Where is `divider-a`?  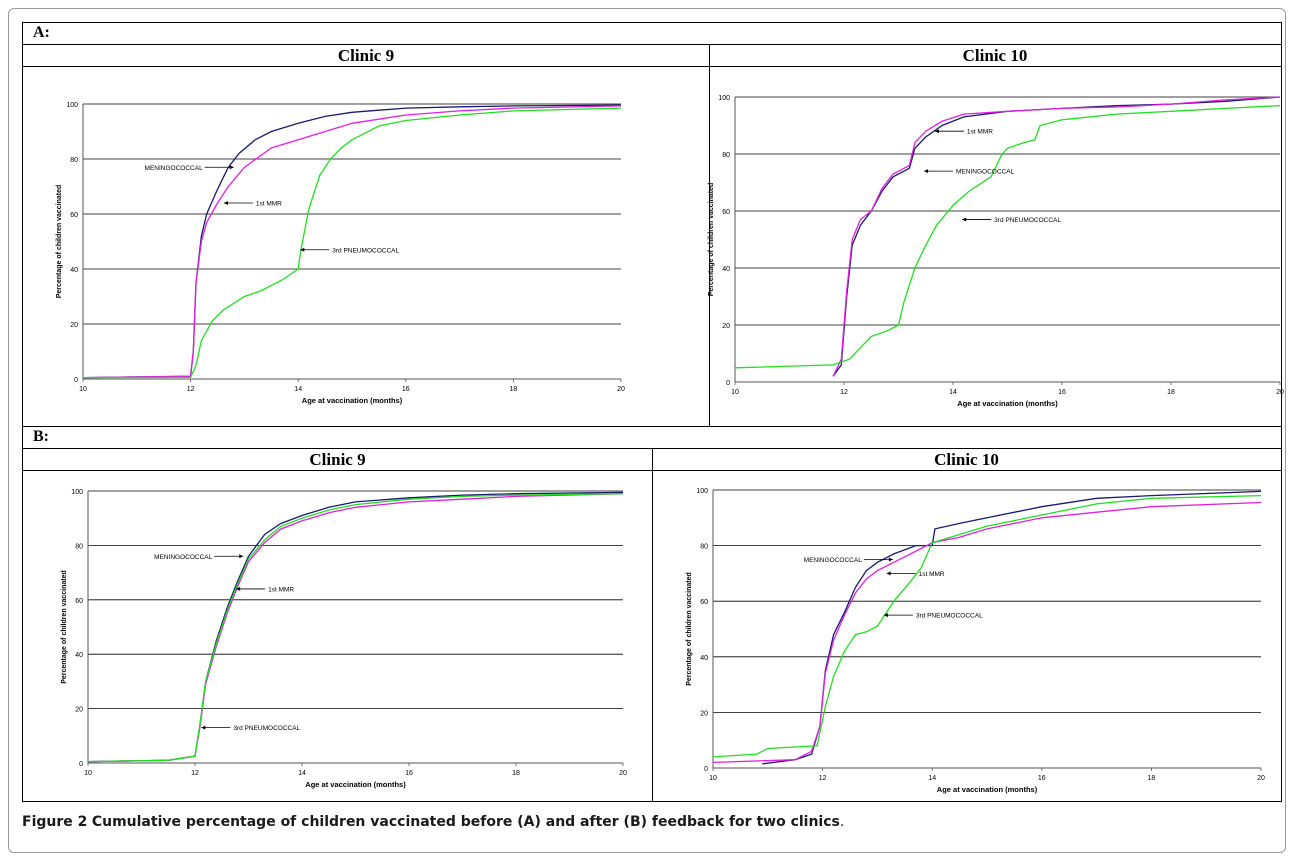
divider-a is located at coordinates (709, 236).